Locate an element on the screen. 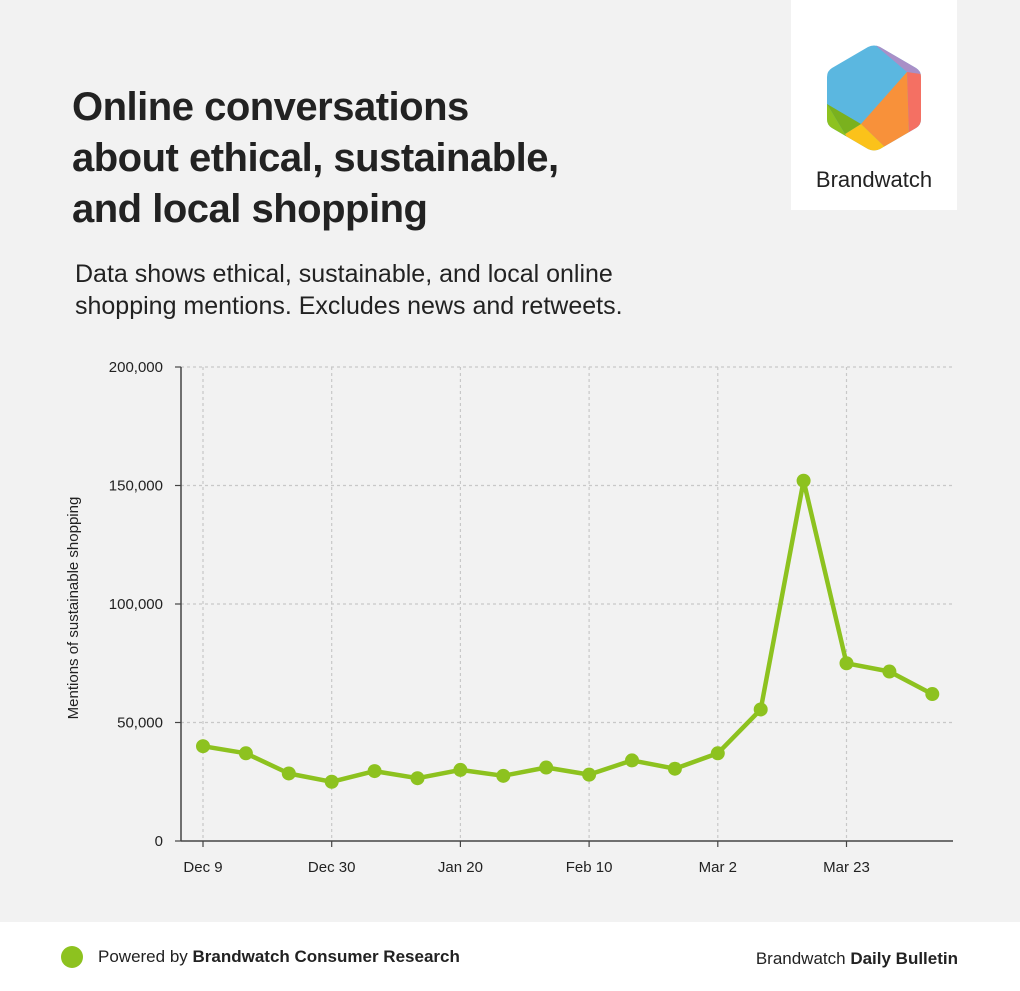 This screenshot has width=1020, height=991. brandwatch-hexagon-logo-icon is located at coordinates (874, 98).